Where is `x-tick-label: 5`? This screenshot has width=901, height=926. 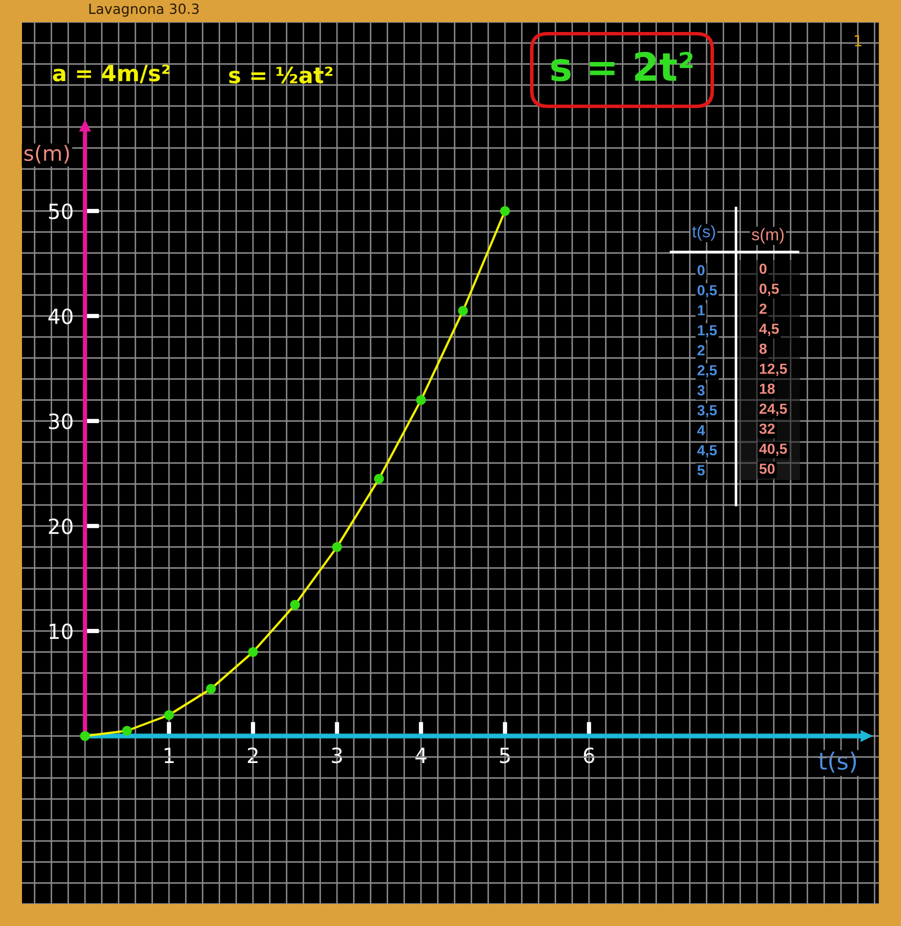 x-tick-label: 5 is located at coordinates (505, 756).